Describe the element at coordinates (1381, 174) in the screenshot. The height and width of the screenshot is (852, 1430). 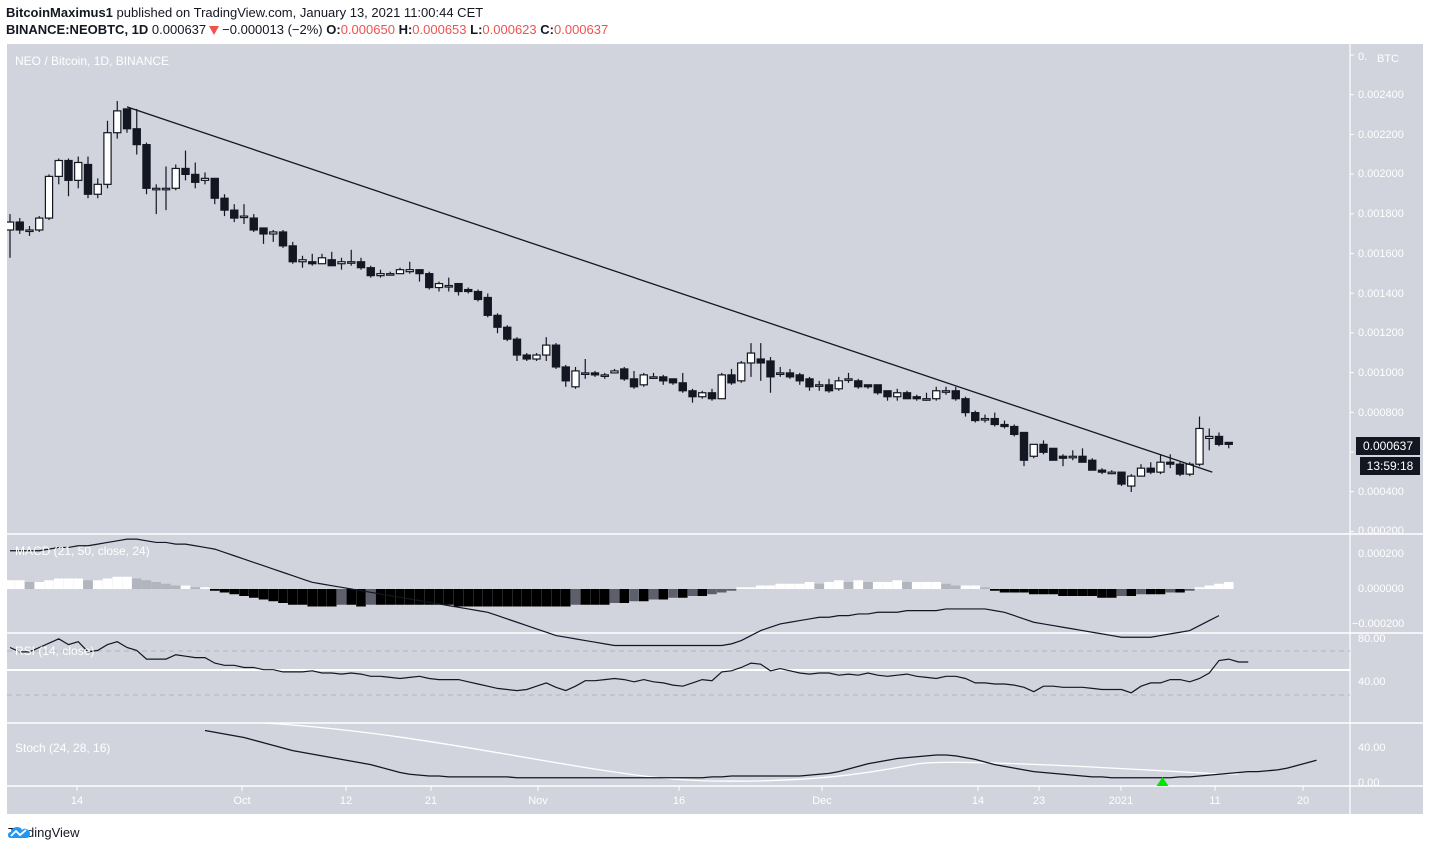
I see `price-tick: 0.002000` at that location.